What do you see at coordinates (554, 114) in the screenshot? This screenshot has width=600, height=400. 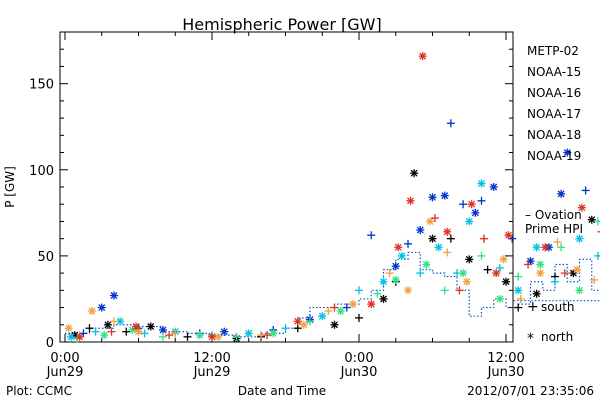 I see `legend-item: NOAA-17` at bounding box center [554, 114].